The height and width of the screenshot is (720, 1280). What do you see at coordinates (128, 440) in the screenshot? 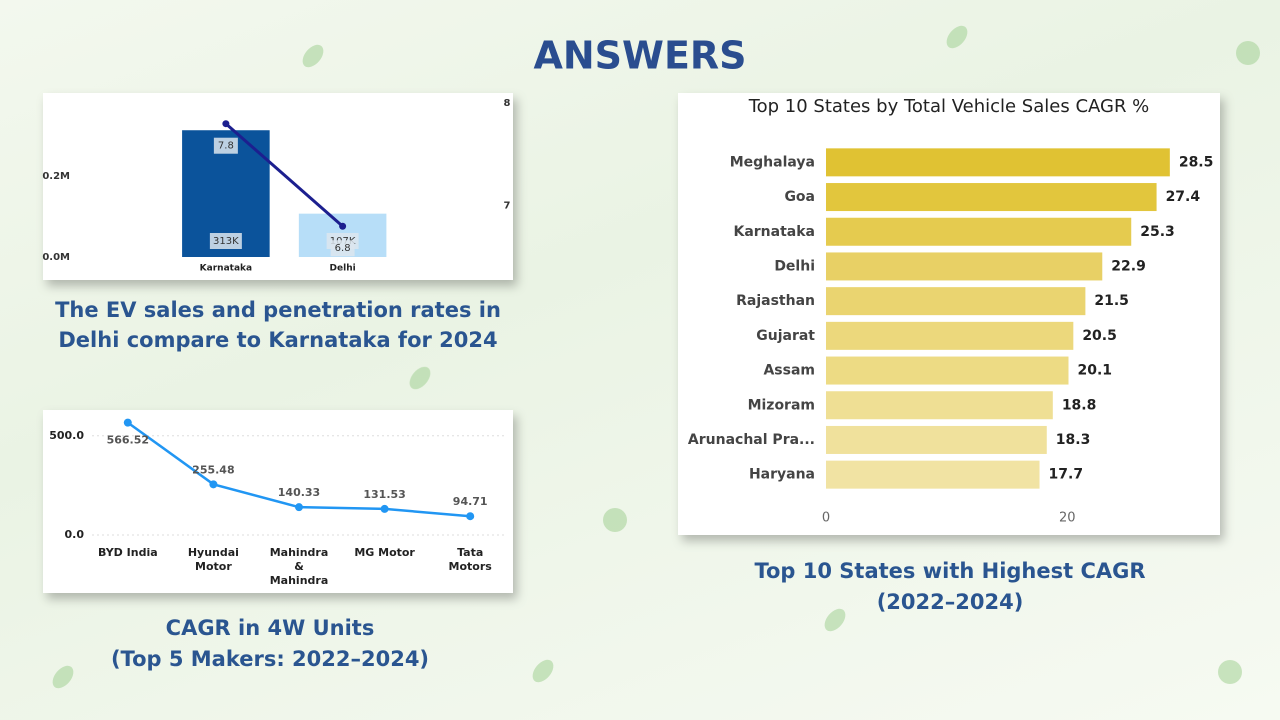
I see `value-label: 566.52` at bounding box center [128, 440].